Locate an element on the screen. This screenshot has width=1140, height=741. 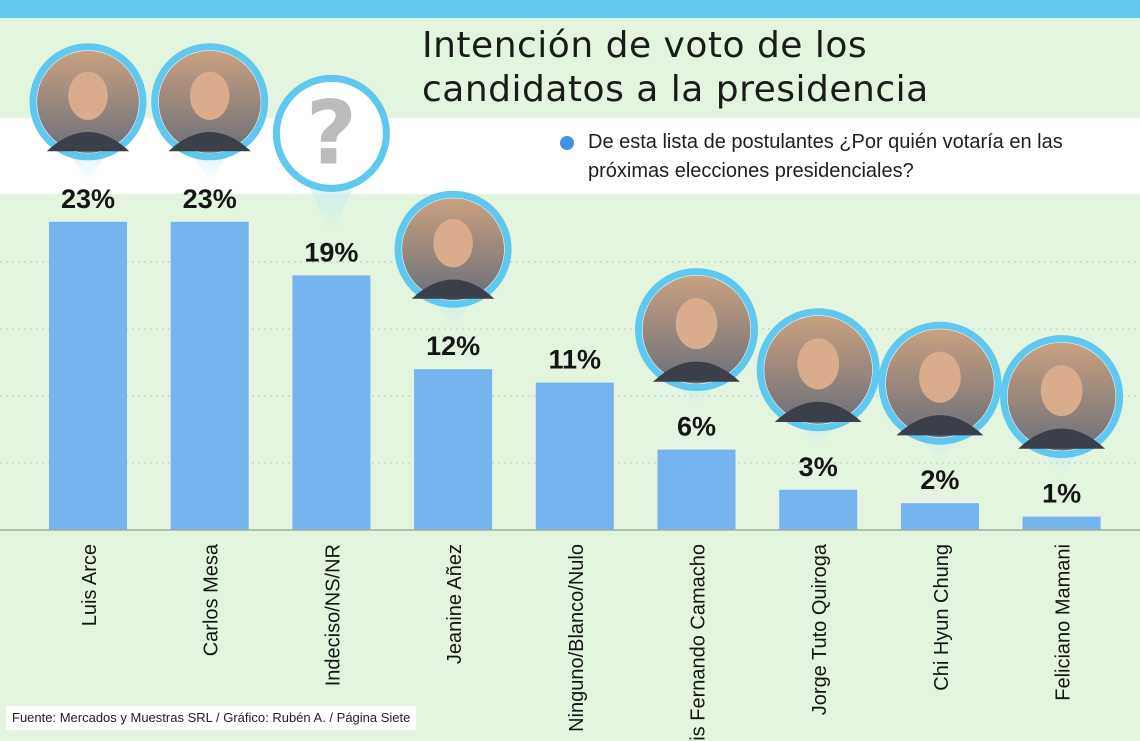
value-label: 2% is located at coordinates (939, 480).